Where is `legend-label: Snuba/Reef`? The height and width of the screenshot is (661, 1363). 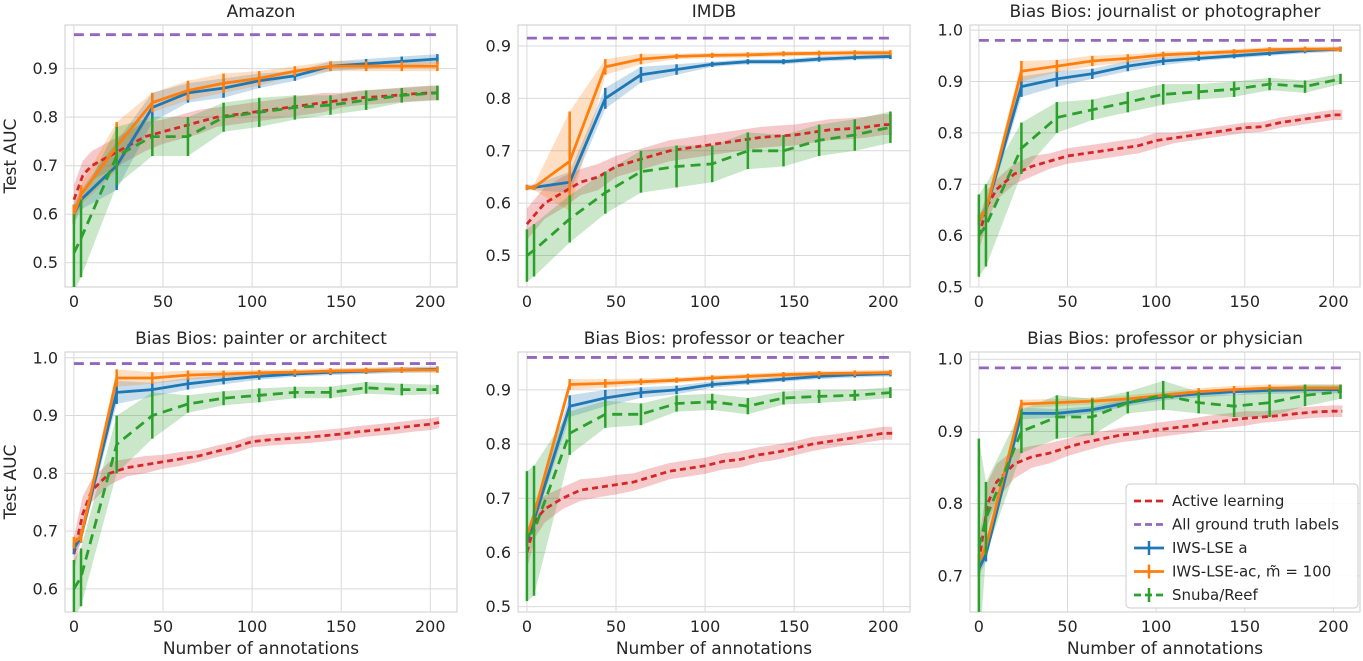 legend-label: Snuba/Reef is located at coordinates (1215, 595).